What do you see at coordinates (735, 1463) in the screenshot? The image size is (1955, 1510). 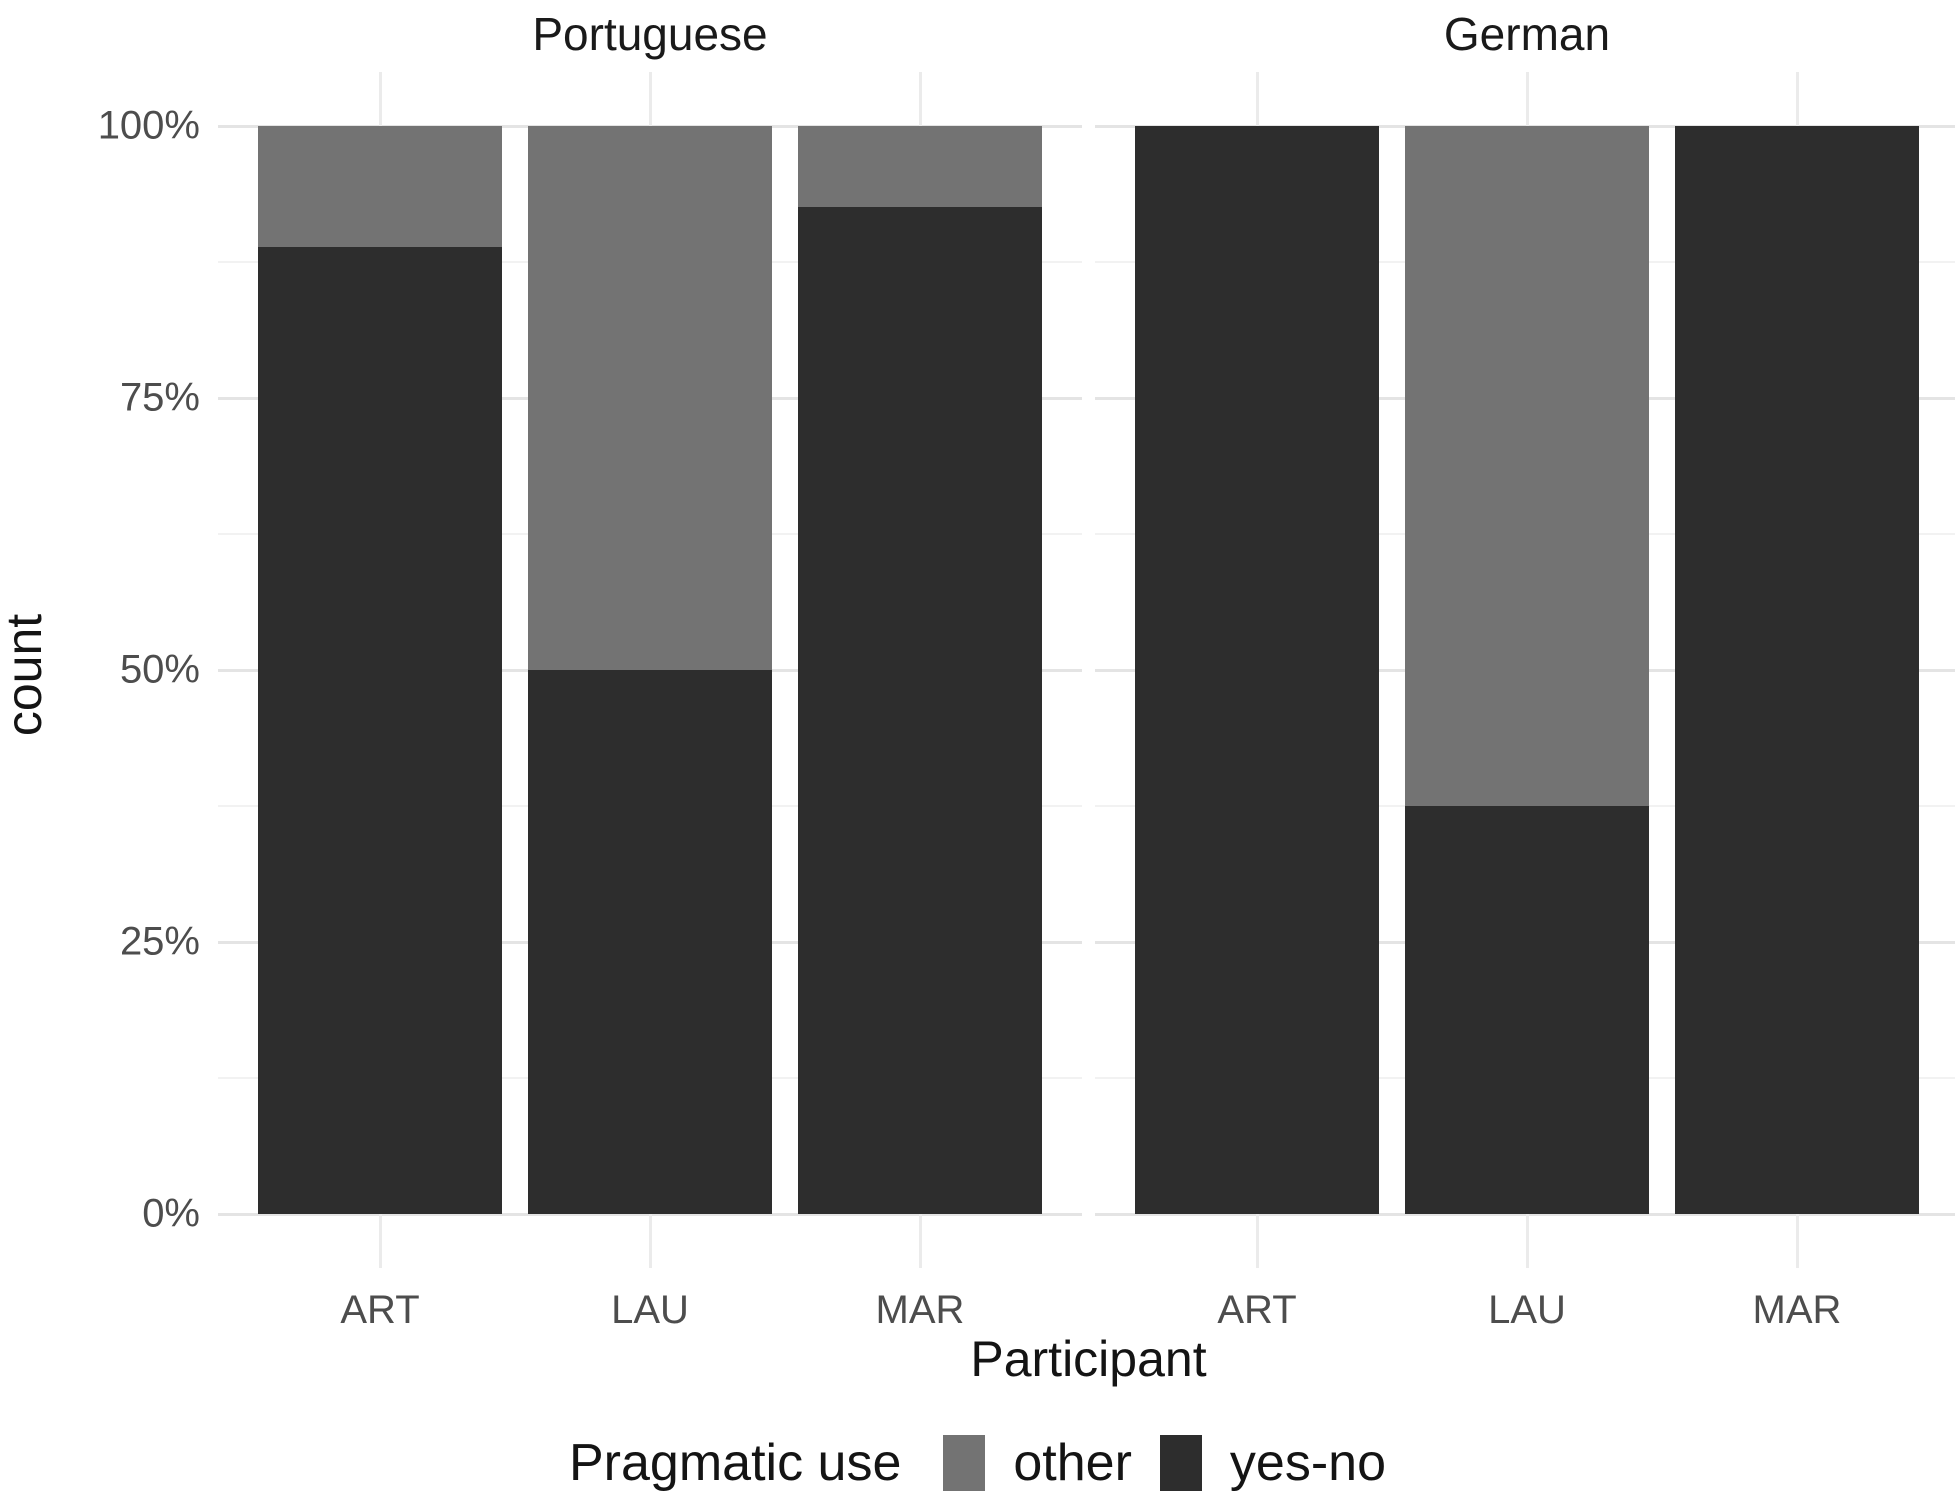 I see `legend-title: Pragmatic use` at bounding box center [735, 1463].